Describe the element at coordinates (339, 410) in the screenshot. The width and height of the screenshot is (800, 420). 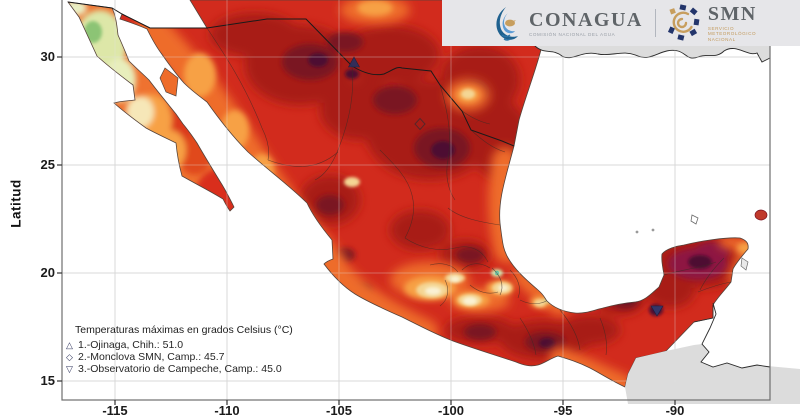
I see `x-tick-label: -105` at that location.